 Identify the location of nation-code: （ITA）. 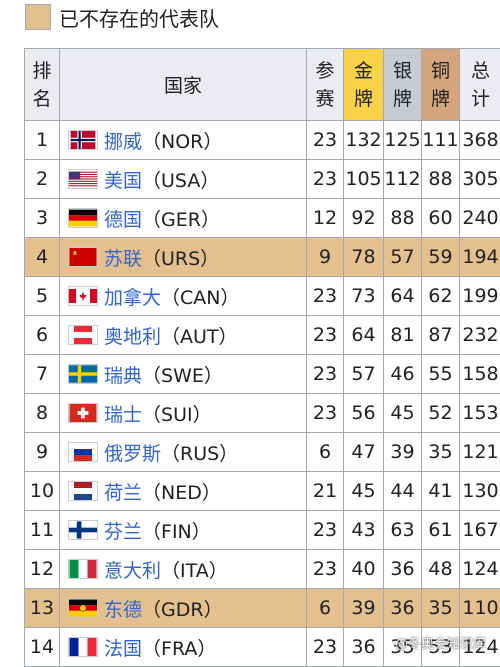
(194, 571).